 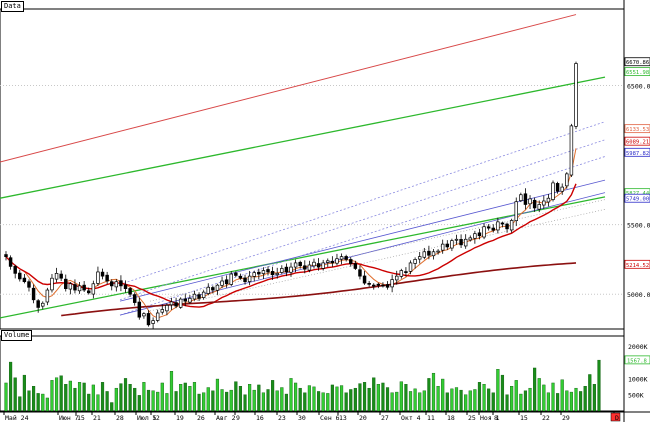 What do you see at coordinates (97, 418) in the screenshot?
I see `time-tick-label: 21` at bounding box center [97, 418].